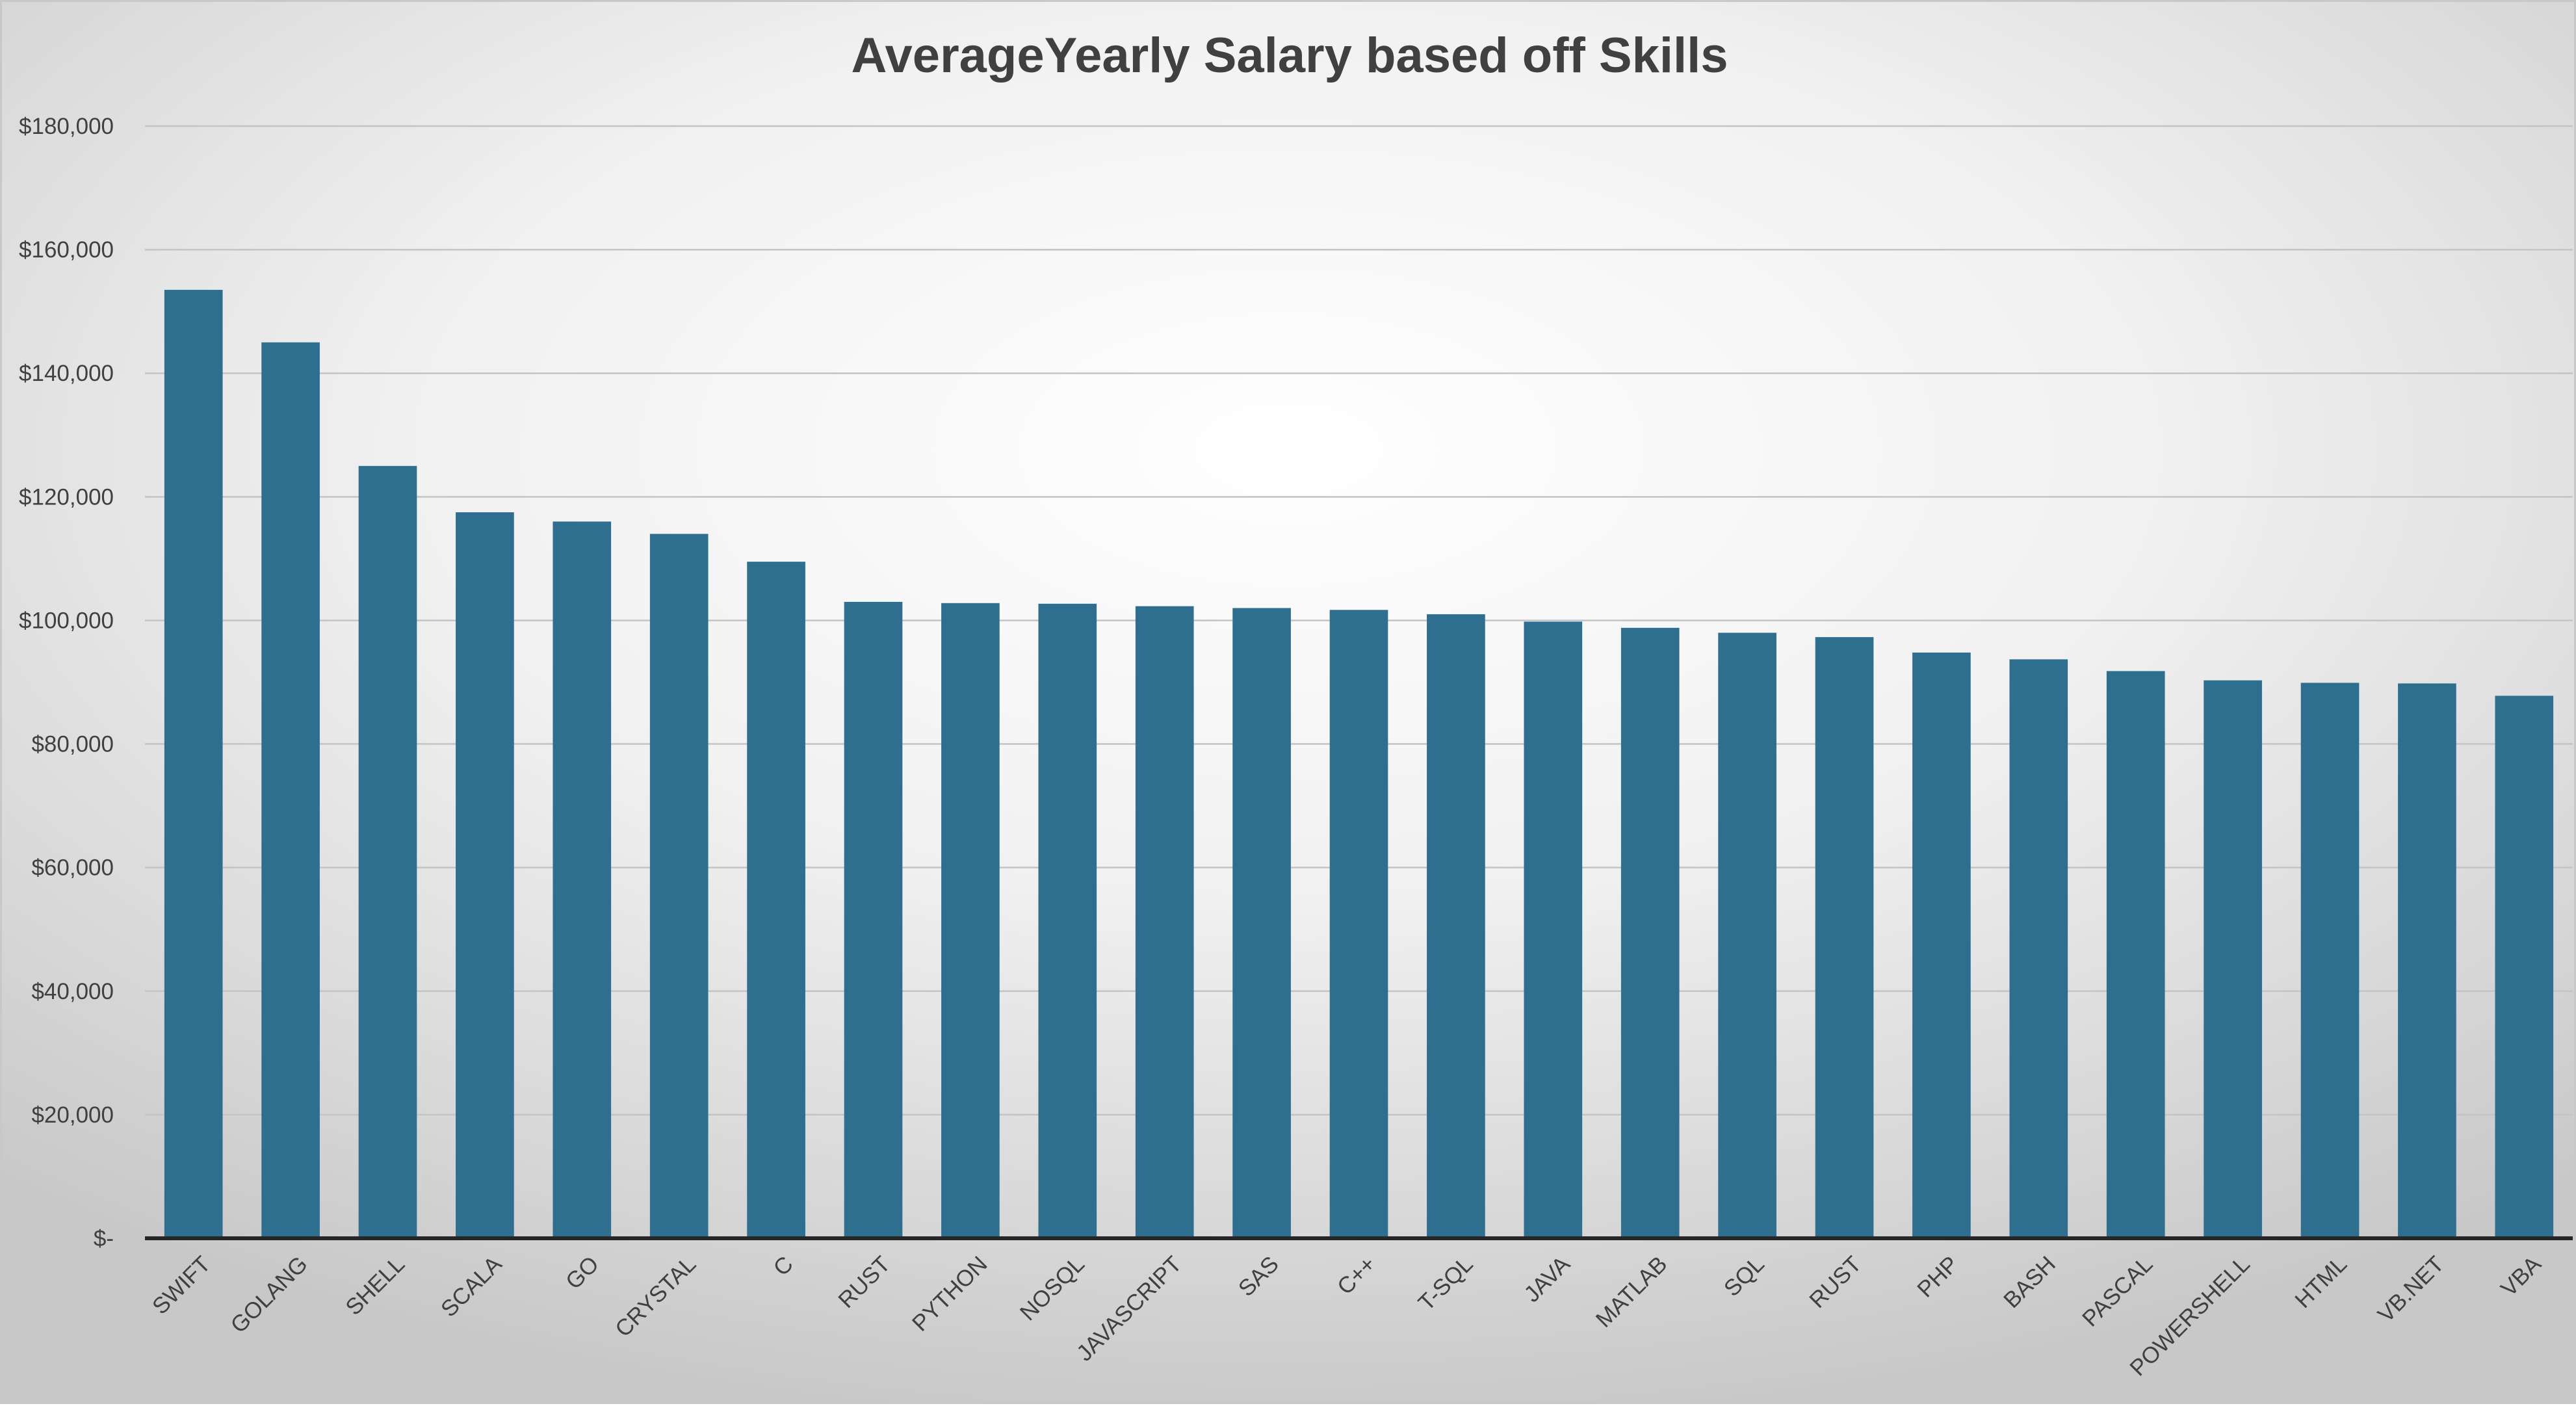 Image resolution: width=2576 pixels, height=1406 pixels. What do you see at coordinates (582, 1272) in the screenshot?
I see `x-tick-label: GO` at bounding box center [582, 1272].